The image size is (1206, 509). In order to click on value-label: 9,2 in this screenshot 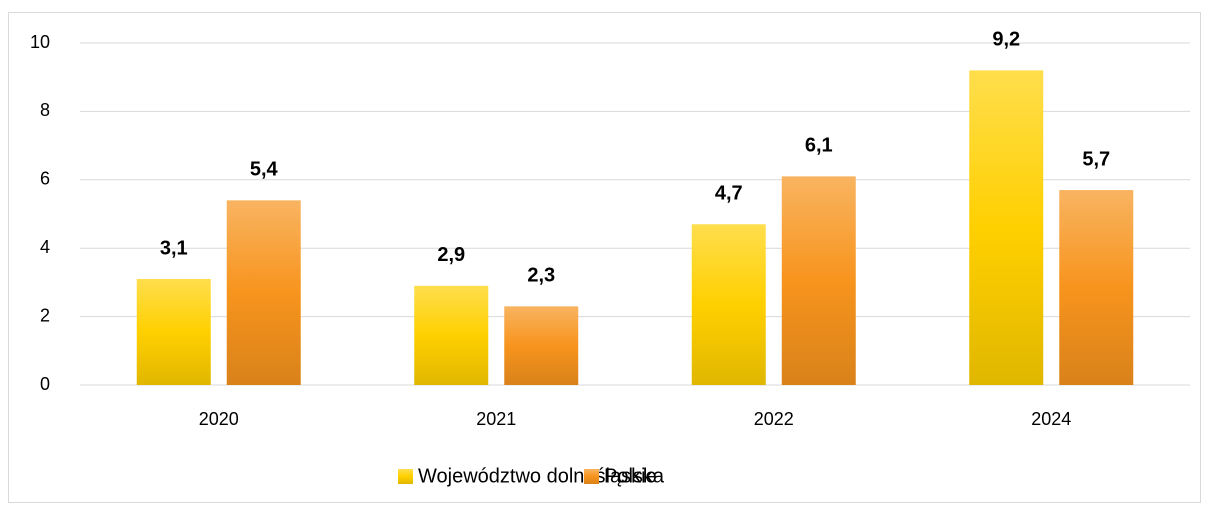, I will do `click(1006, 40)`.